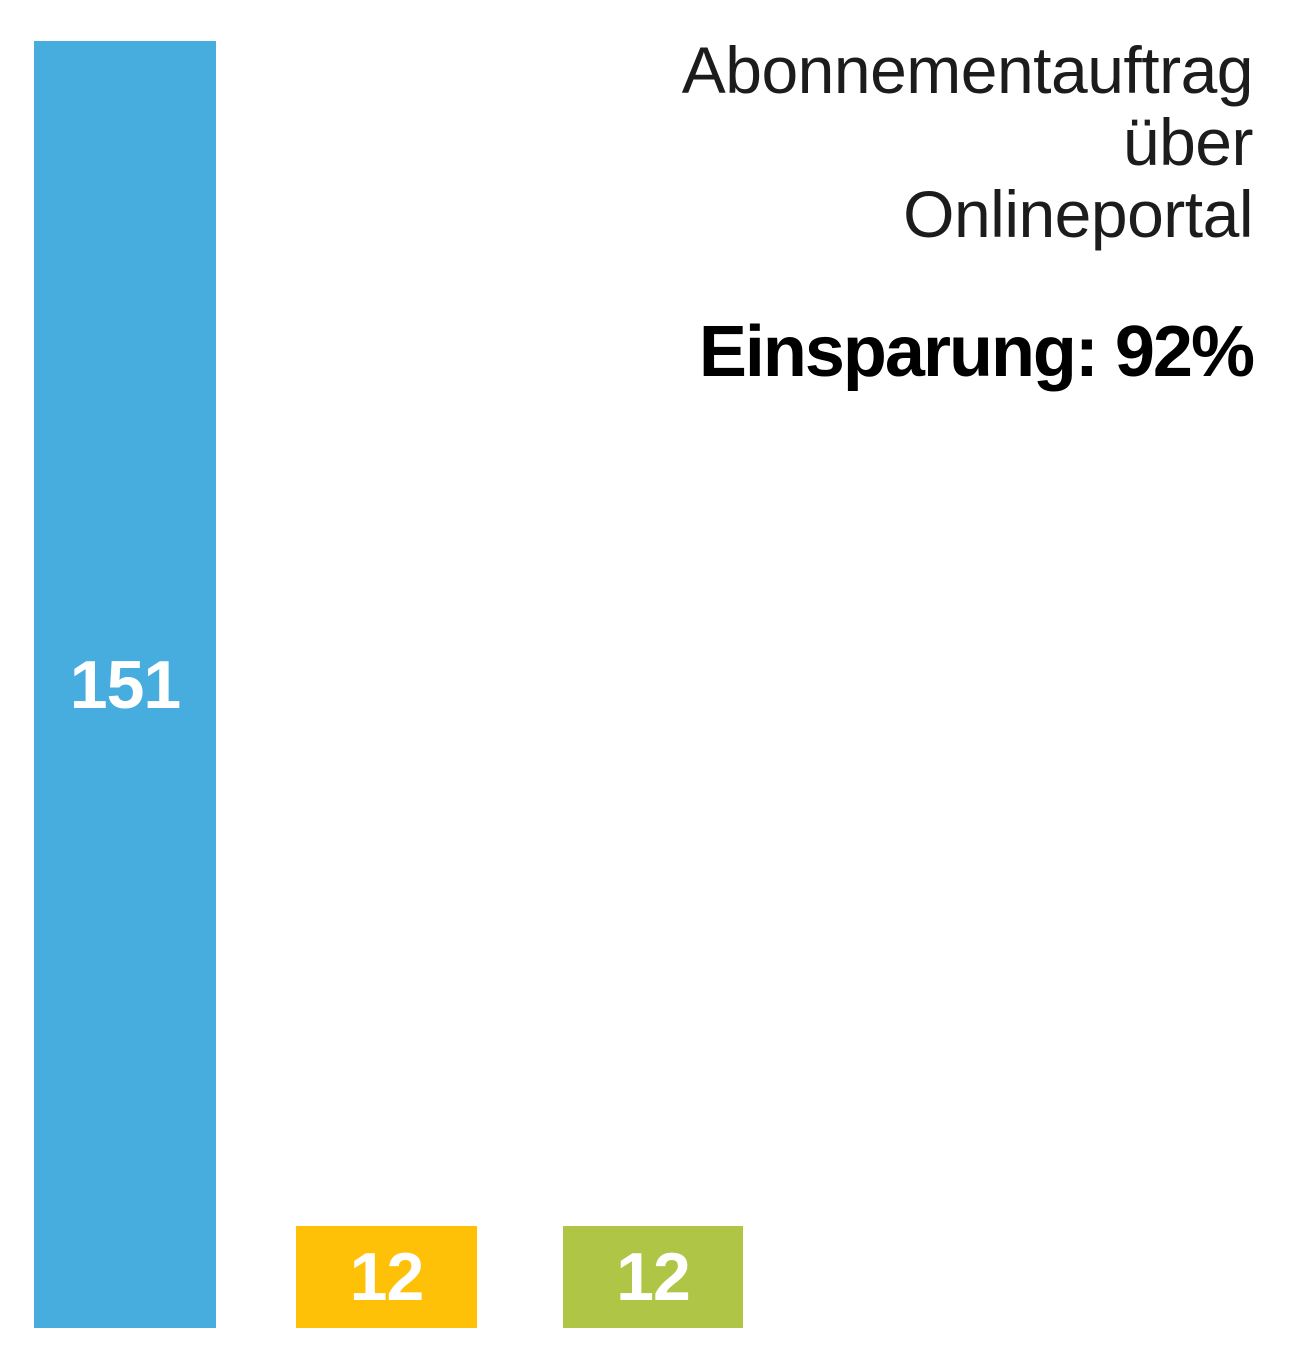 The height and width of the screenshot is (1354, 1290). What do you see at coordinates (967, 142) in the screenshot?
I see `chart-title: Abonnementauftrag über Onlineportal` at bounding box center [967, 142].